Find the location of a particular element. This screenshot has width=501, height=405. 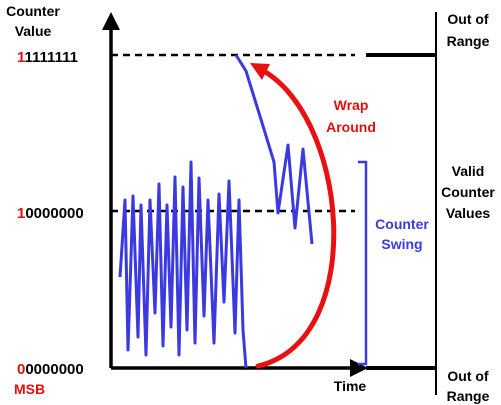

valid-values-line2: Counter is located at coordinates (468, 192).